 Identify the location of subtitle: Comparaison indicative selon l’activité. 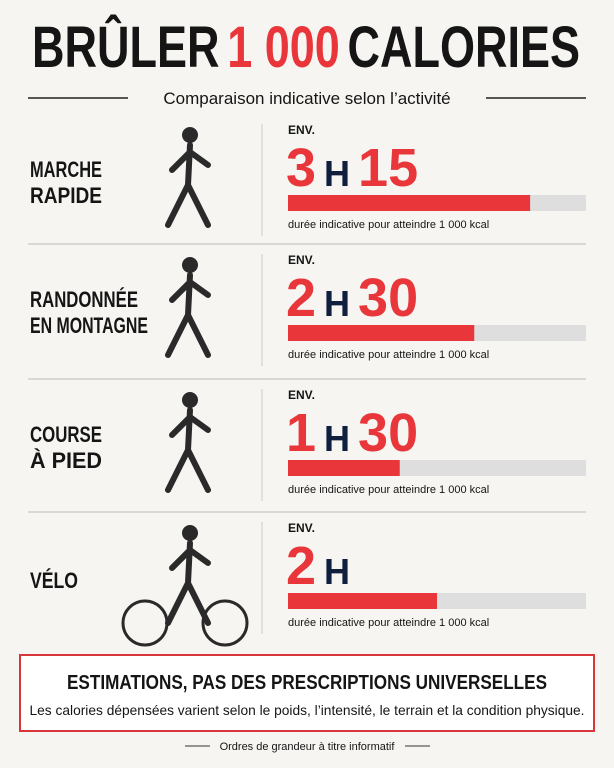
(306, 98).